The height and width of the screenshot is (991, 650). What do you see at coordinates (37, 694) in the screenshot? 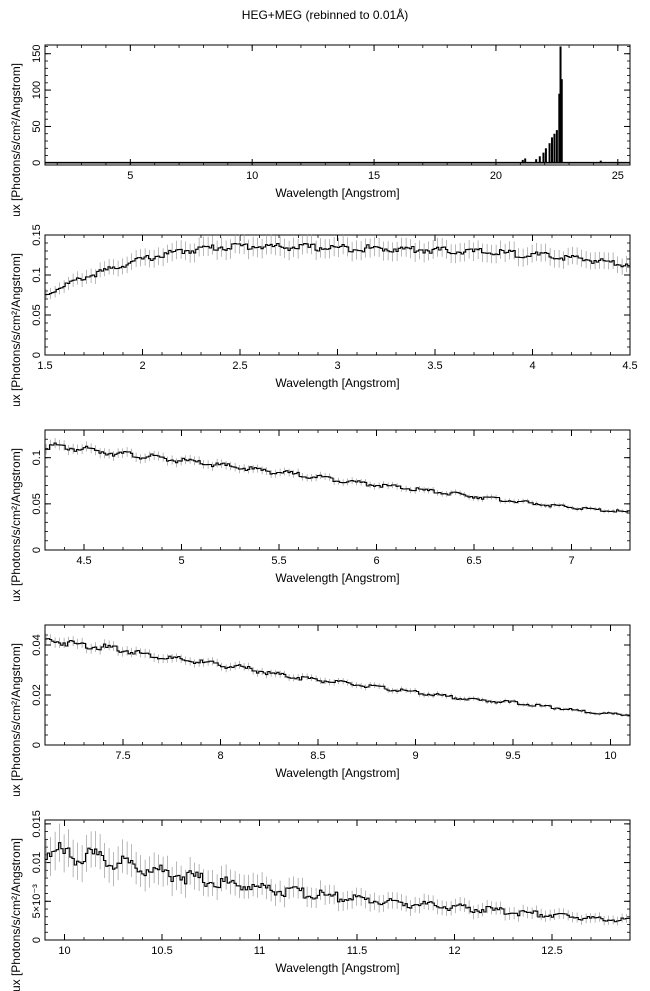
I see `y-tick-label: 0.02` at bounding box center [37, 694].